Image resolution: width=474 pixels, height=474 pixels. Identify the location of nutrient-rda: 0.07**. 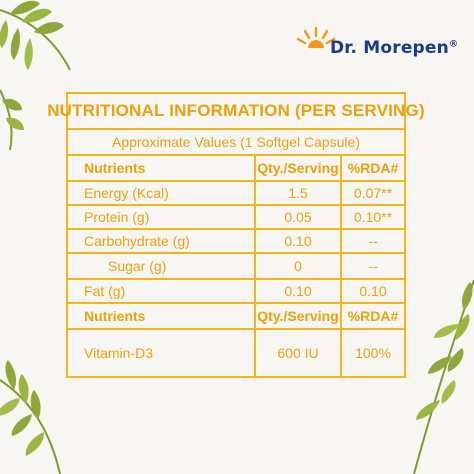
(373, 193).